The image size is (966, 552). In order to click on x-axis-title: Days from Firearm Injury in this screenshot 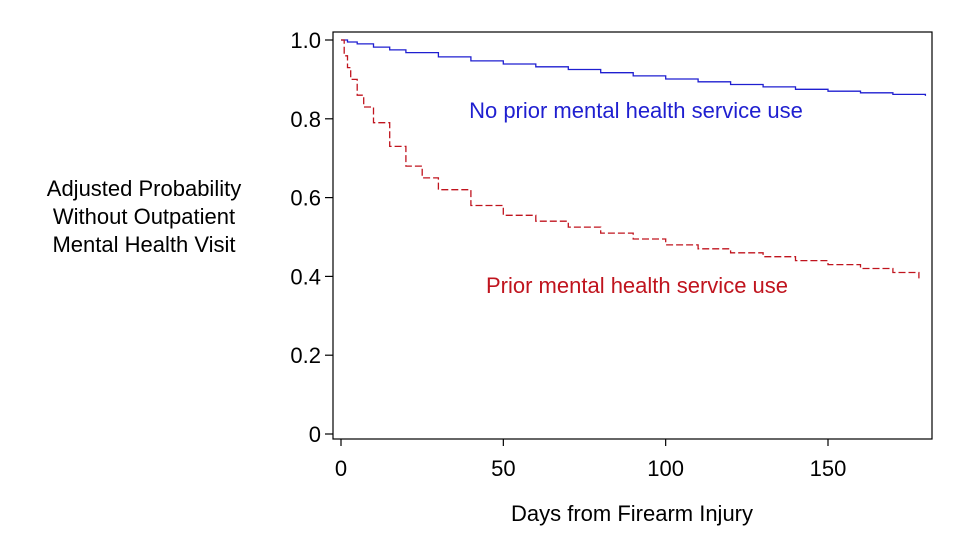, I will do `click(632, 513)`.